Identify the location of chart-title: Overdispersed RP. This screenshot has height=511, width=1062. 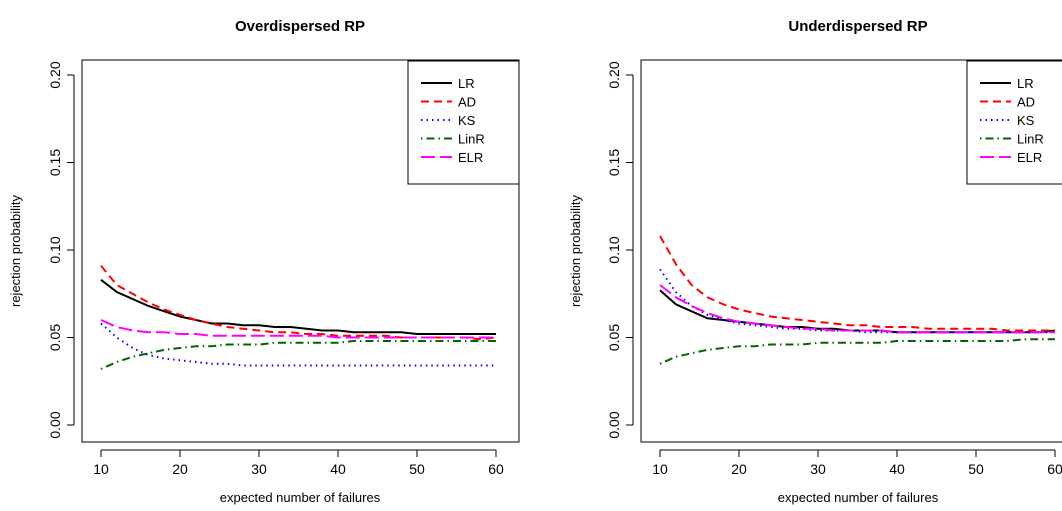
(300, 26).